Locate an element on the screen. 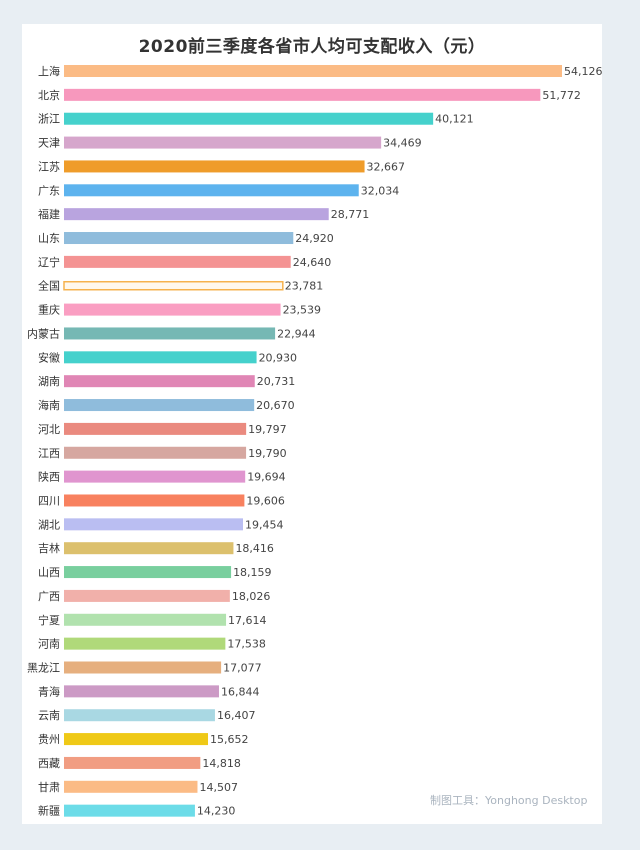  value-label: 24,640 is located at coordinates (312, 262).